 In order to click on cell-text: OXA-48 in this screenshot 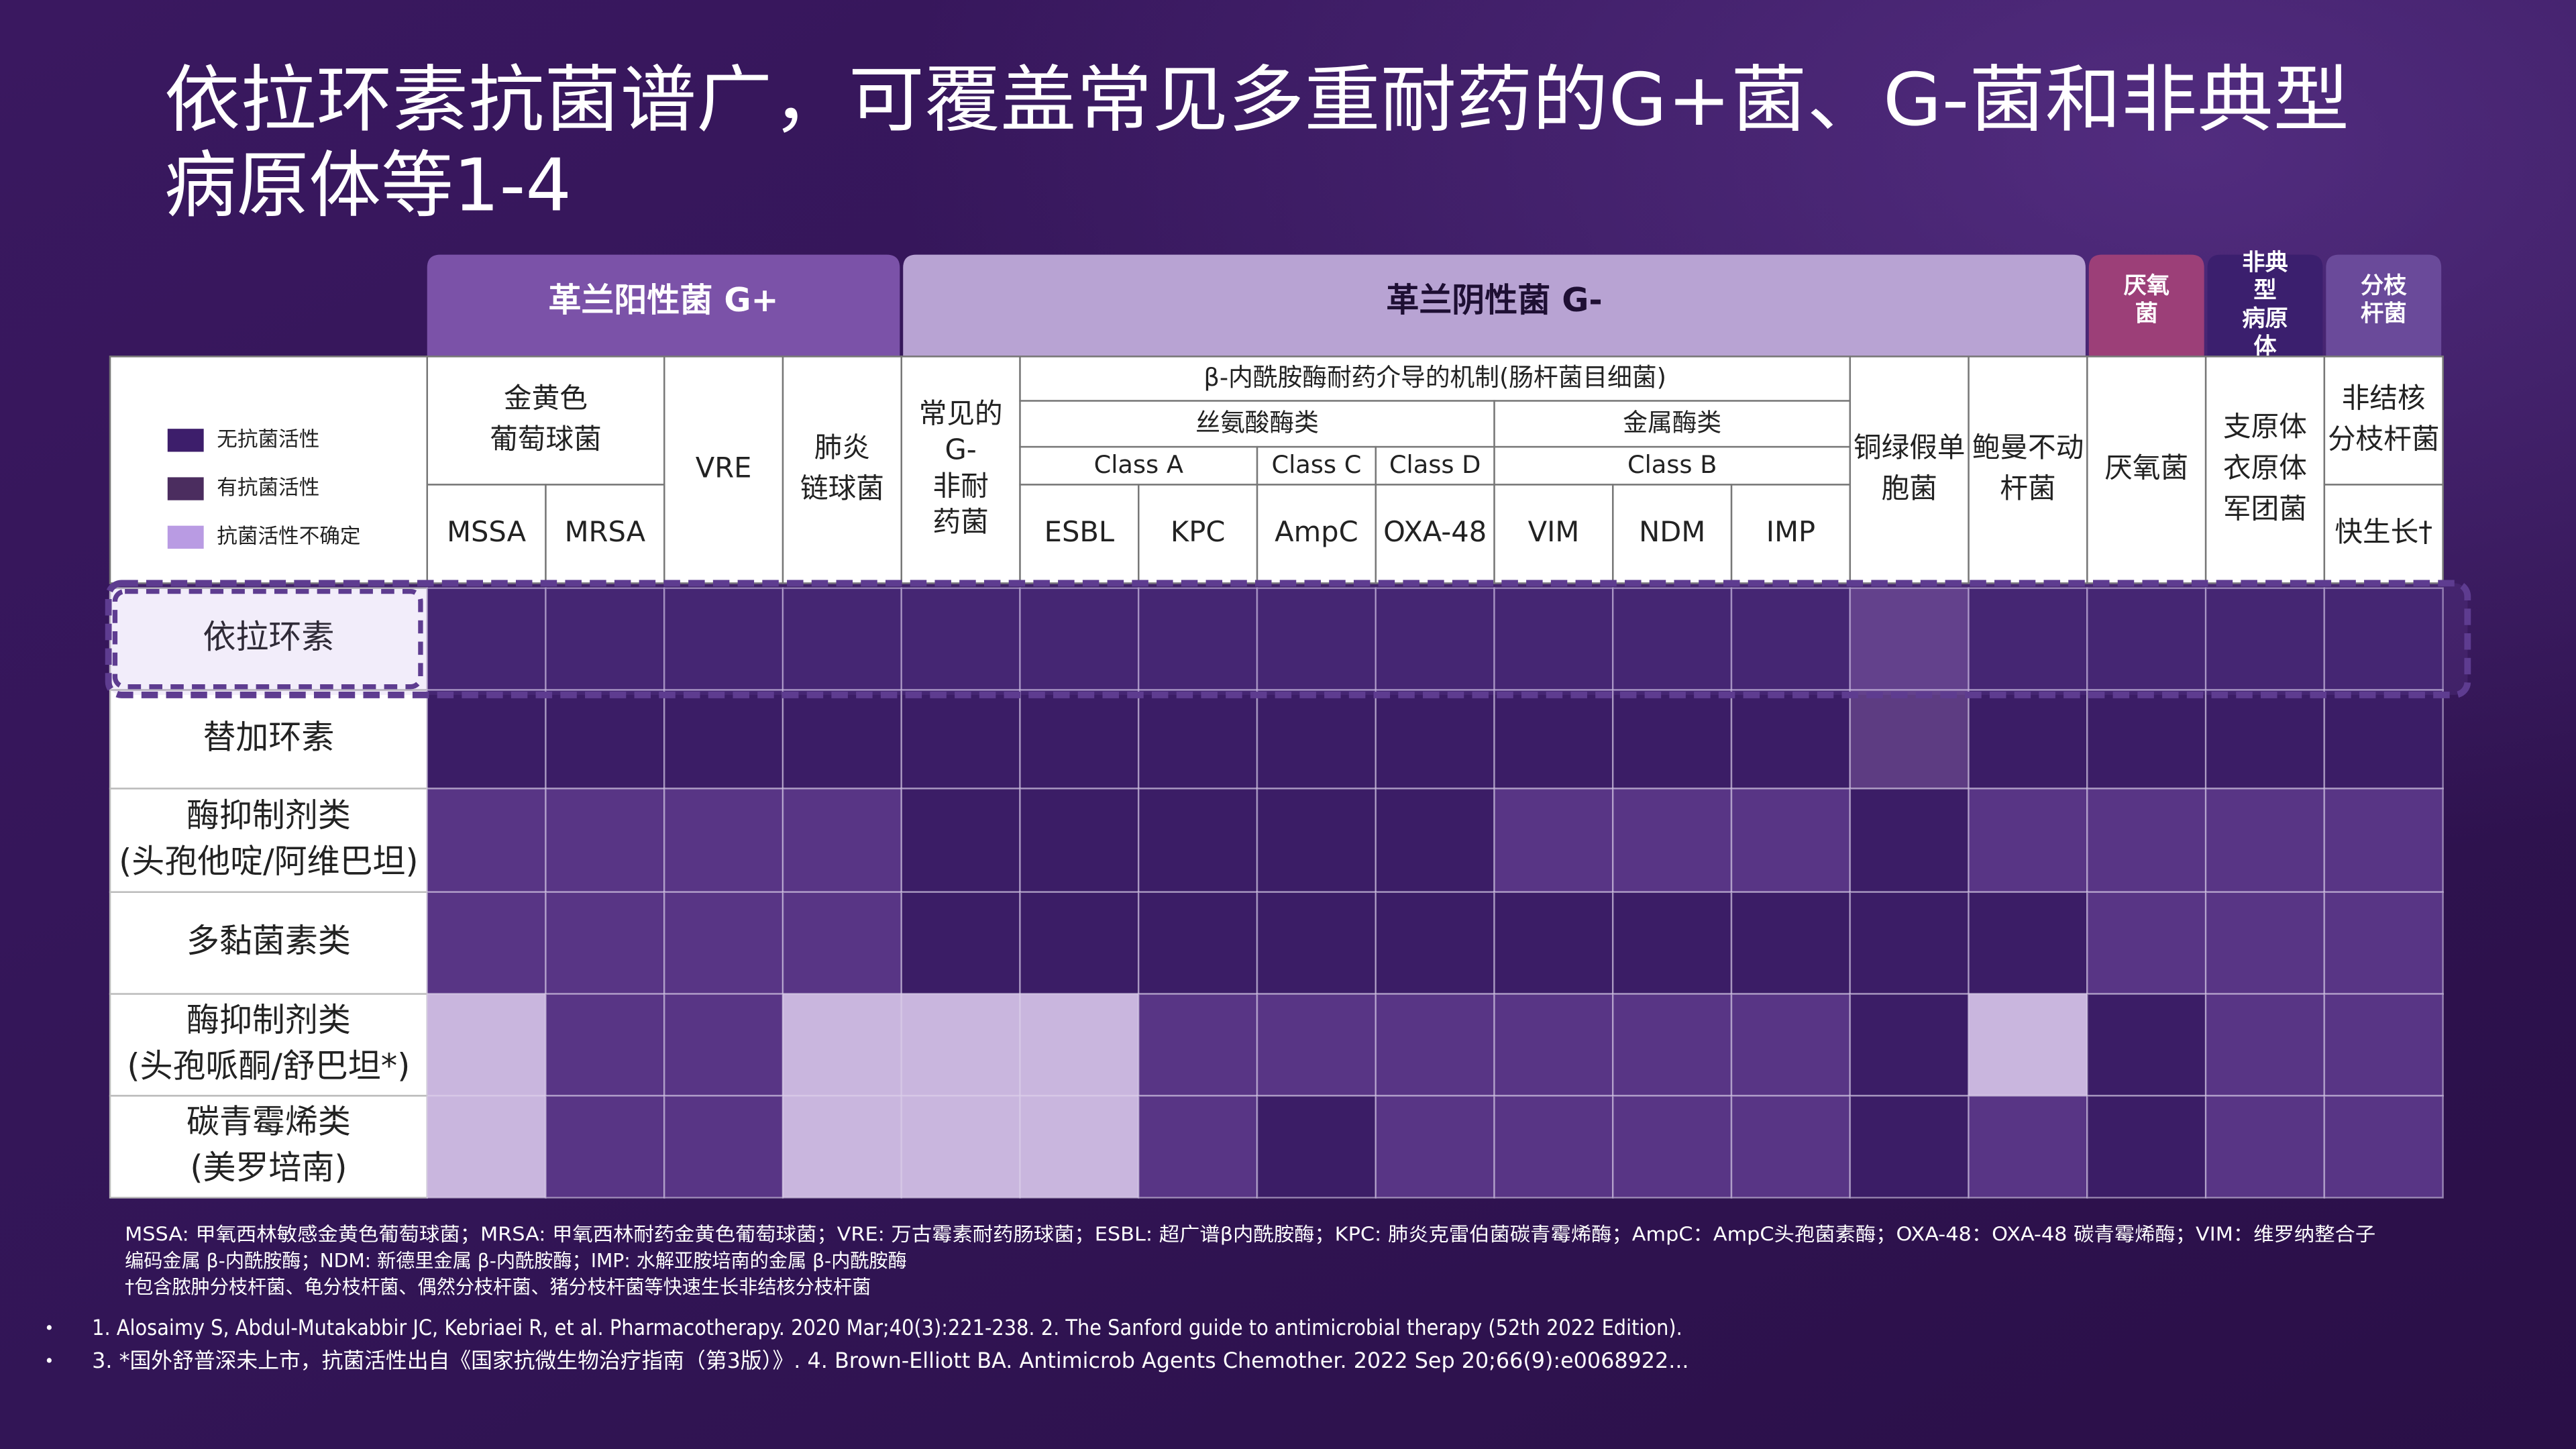, I will do `click(1435, 531)`.